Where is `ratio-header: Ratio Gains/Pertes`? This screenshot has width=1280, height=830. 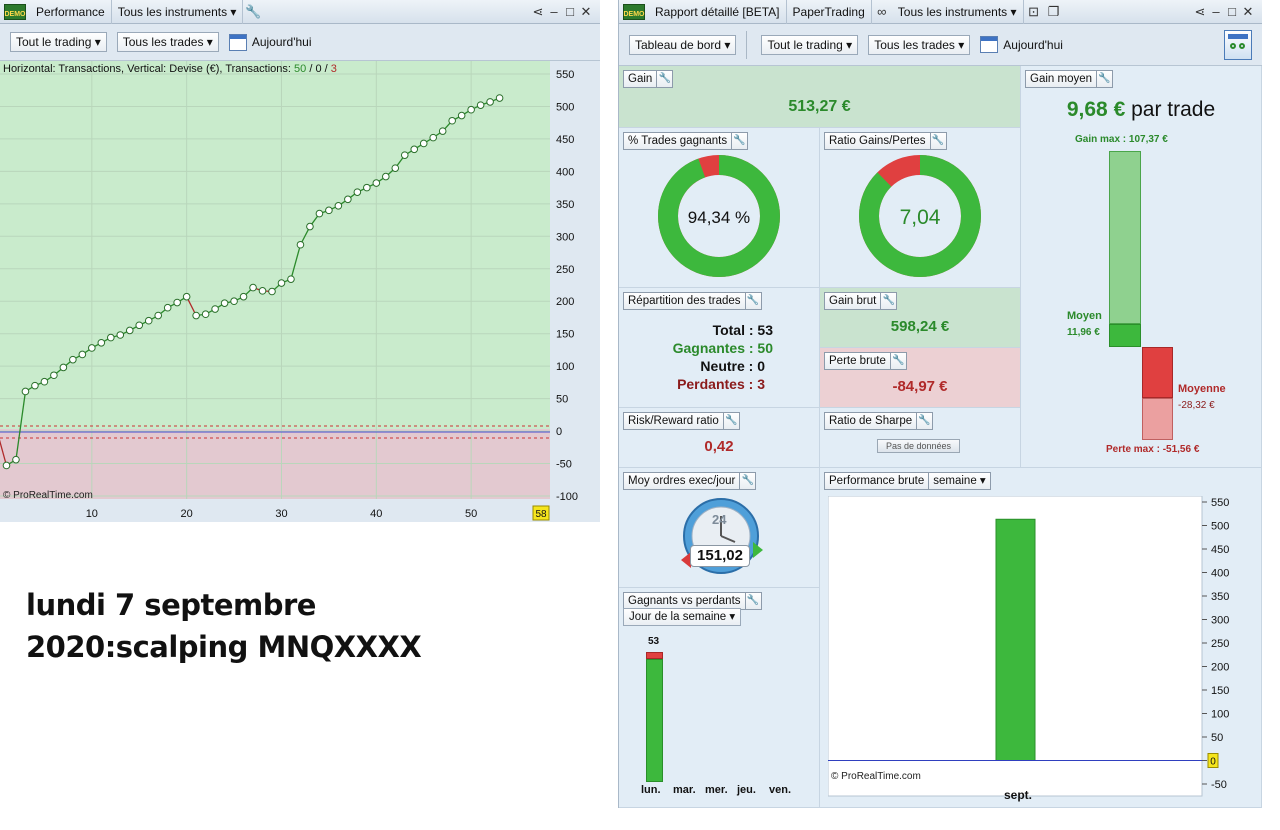 ratio-header: Ratio Gains/Pertes is located at coordinates (877, 141).